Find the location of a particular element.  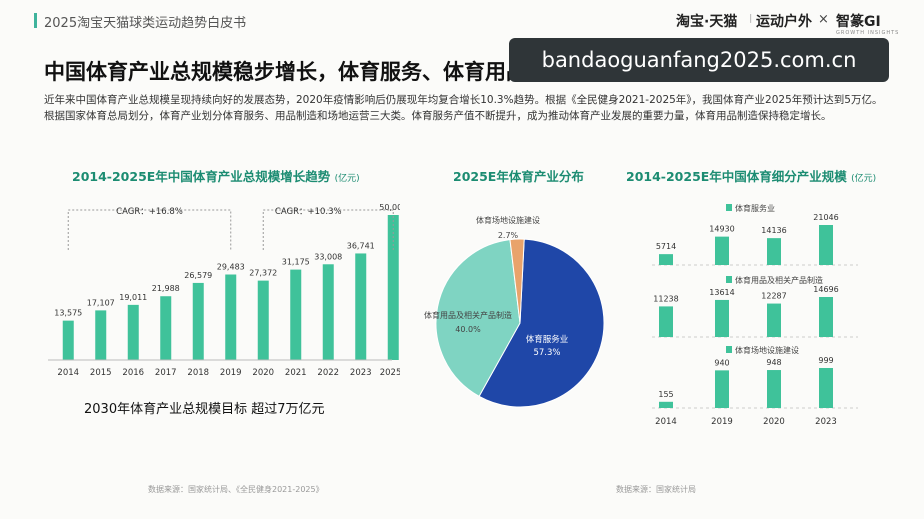

chart3-x-tick-2023: 2023 is located at coordinates (826, 422).